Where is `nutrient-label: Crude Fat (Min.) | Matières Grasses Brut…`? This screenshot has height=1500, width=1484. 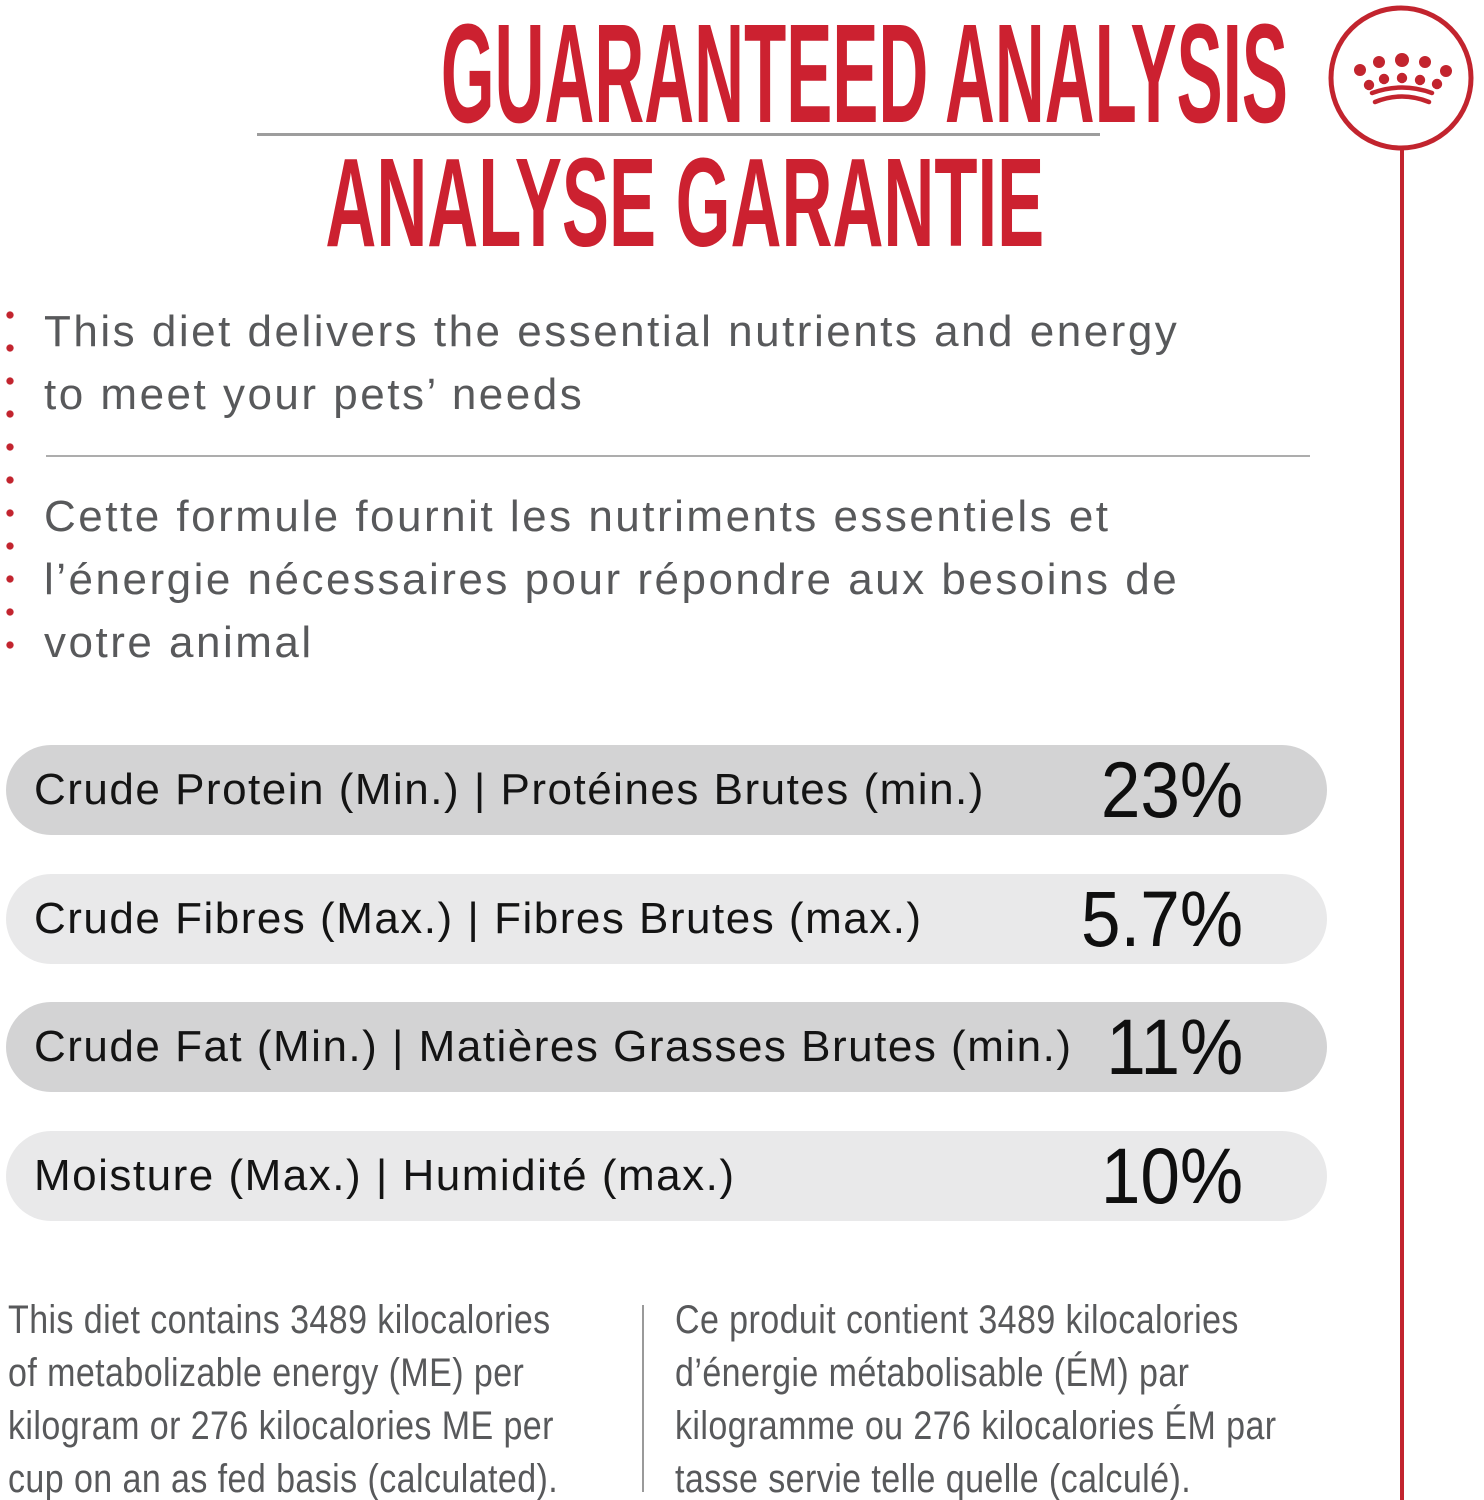 nutrient-label: Crude Fat (Min.) | Matières Grasses Brut… is located at coordinates (553, 1046).